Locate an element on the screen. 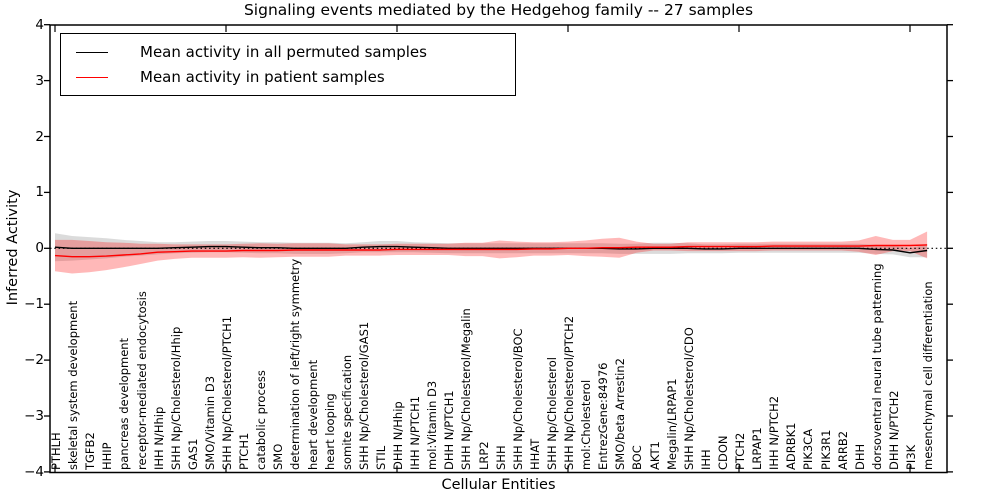 The height and width of the screenshot is (500, 1000). y-tick-label: −2 is located at coordinates (34, 360).